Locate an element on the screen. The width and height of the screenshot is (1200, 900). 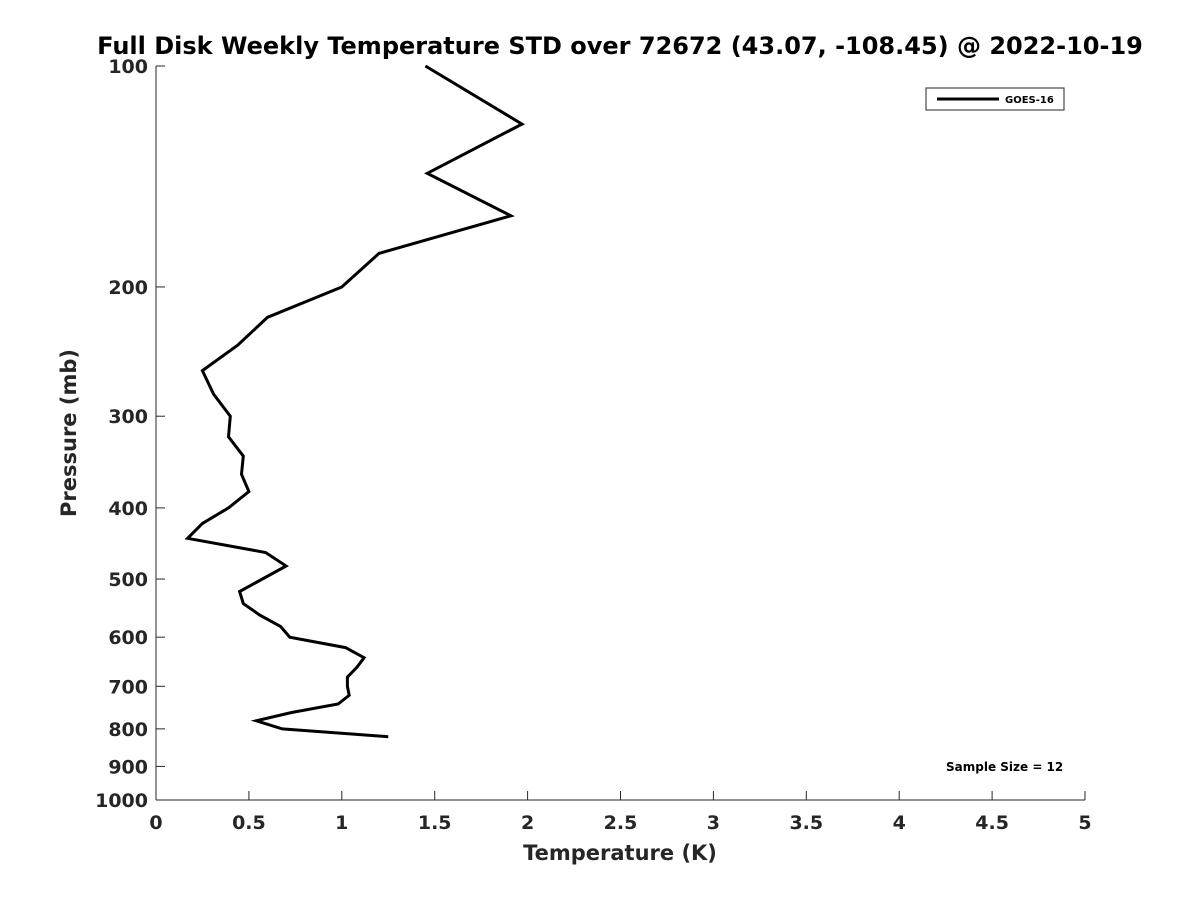
y-tick-label: 100 is located at coordinates (128, 67).